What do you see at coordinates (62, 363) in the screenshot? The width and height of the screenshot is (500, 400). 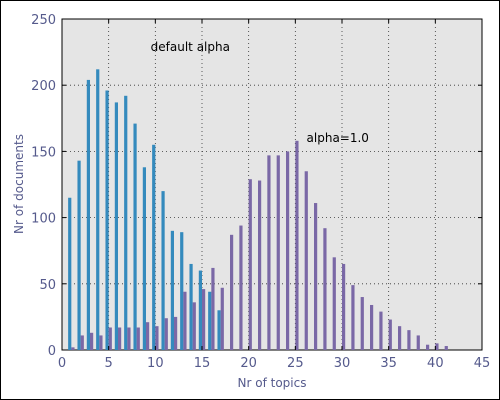 I see `x-tick-label: 0` at bounding box center [62, 363].